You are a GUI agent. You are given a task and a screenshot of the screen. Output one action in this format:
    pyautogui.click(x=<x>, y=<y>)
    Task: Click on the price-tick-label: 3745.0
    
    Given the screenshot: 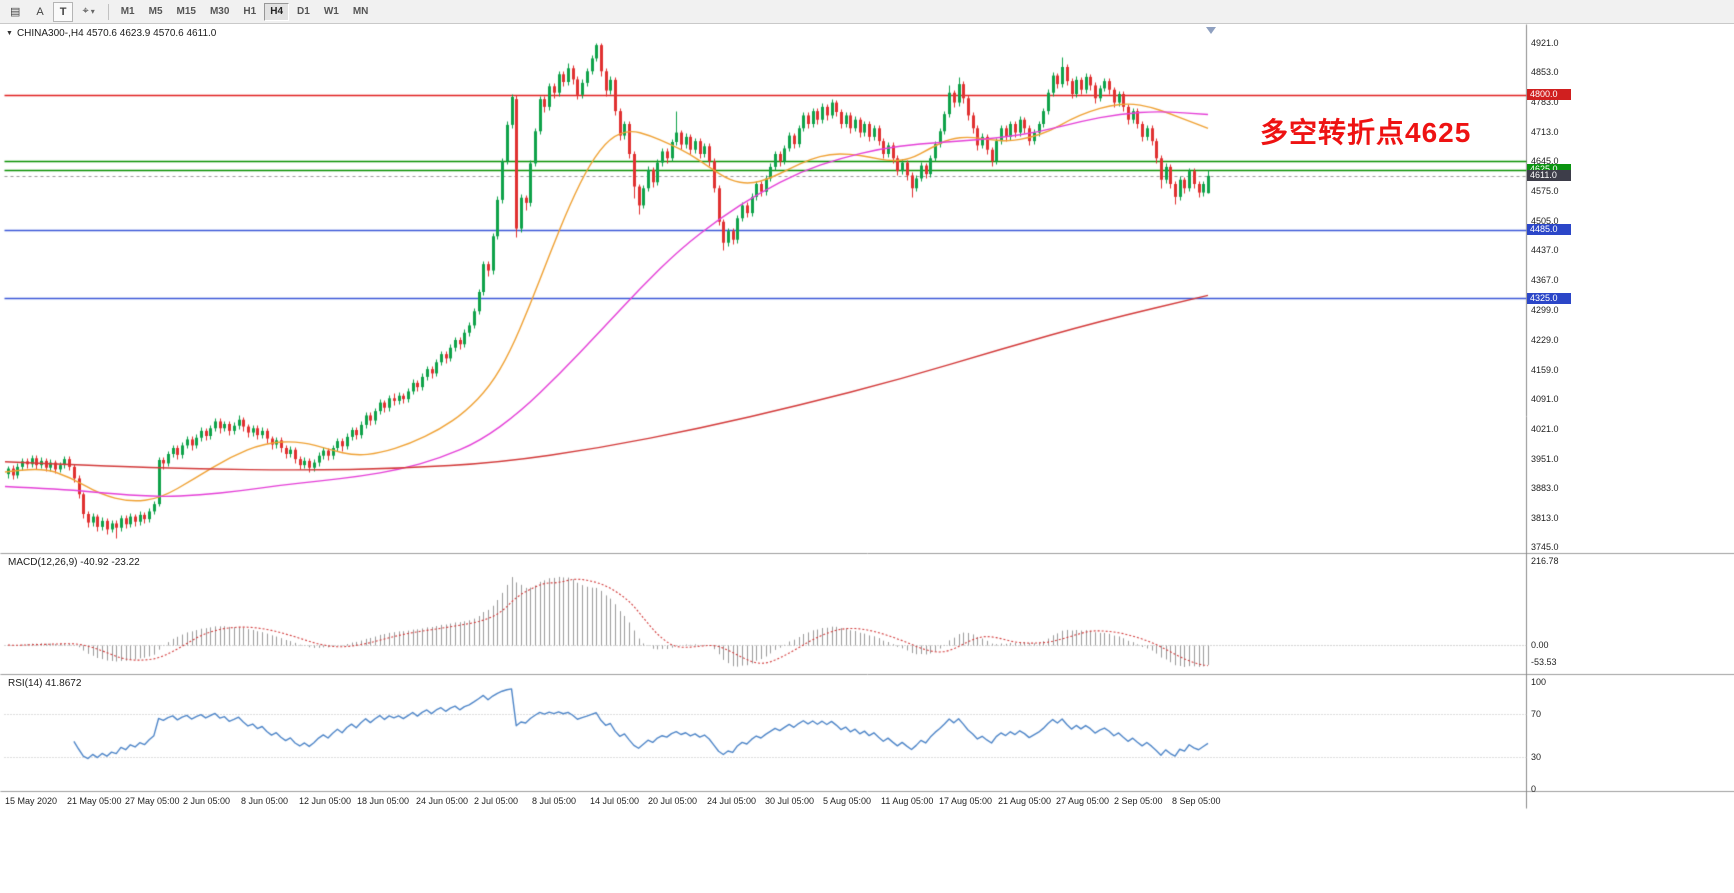 What is the action you would take?
    pyautogui.click(x=1545, y=547)
    